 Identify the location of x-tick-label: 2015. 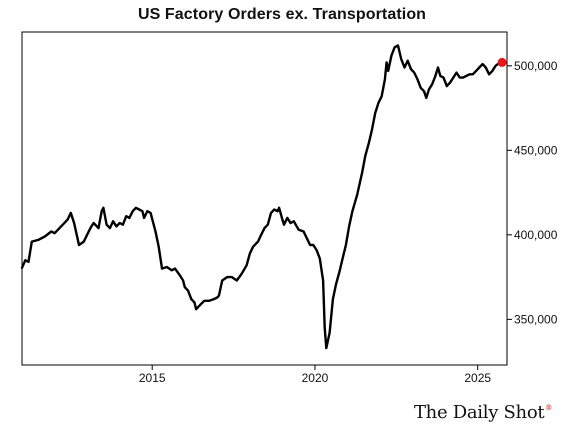
(152, 378).